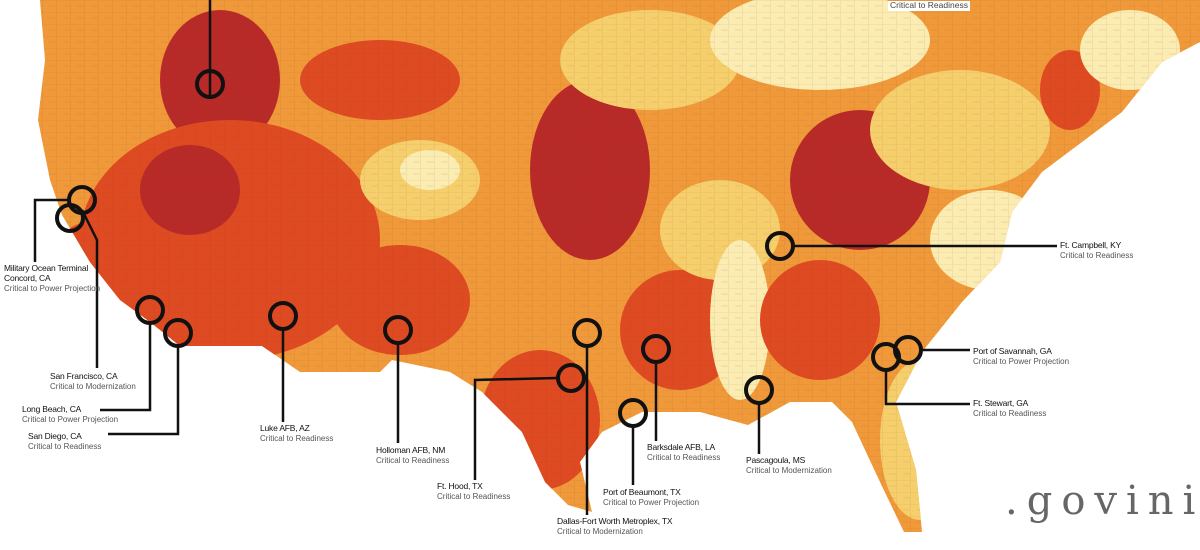 The height and width of the screenshot is (550, 1200). What do you see at coordinates (1113, 501) in the screenshot?
I see `logo-text: govini` at bounding box center [1113, 501].